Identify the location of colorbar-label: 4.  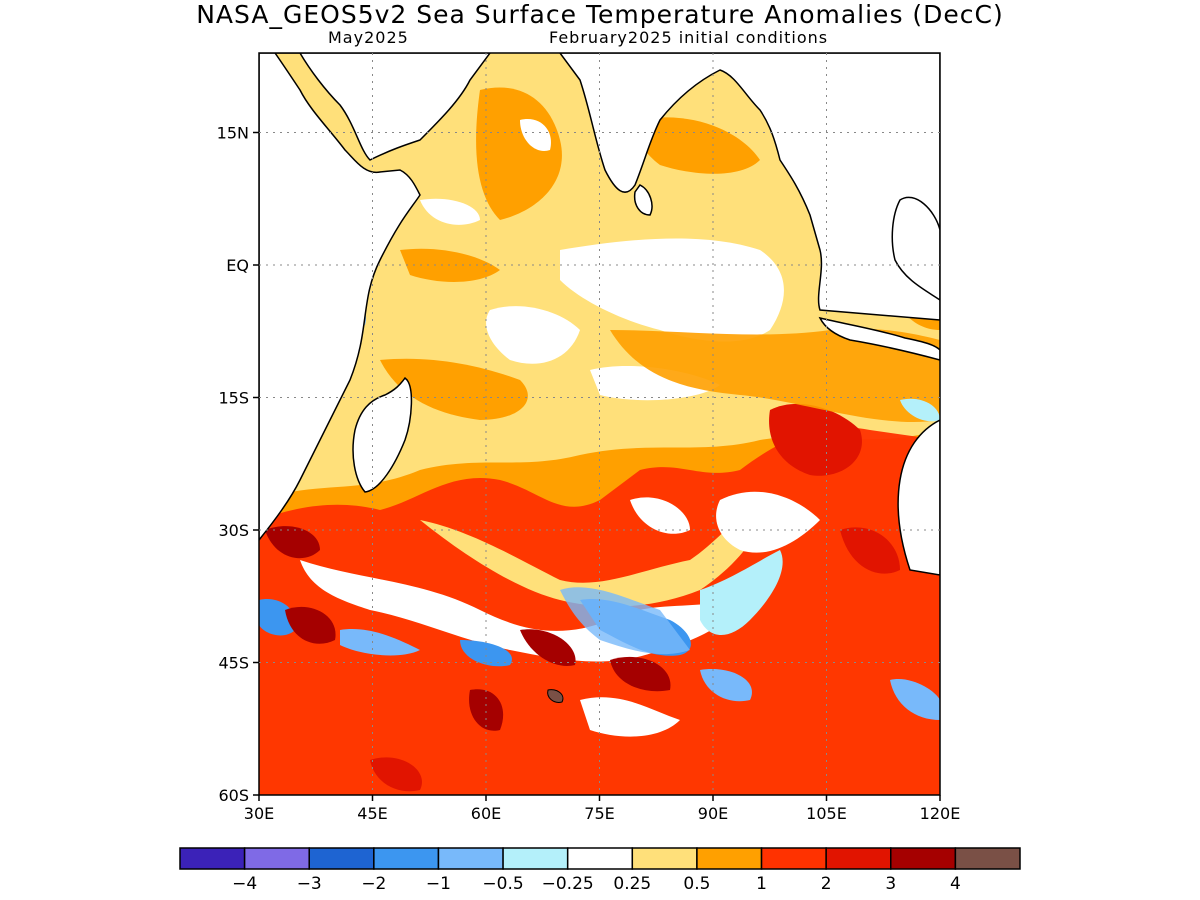
(955, 884).